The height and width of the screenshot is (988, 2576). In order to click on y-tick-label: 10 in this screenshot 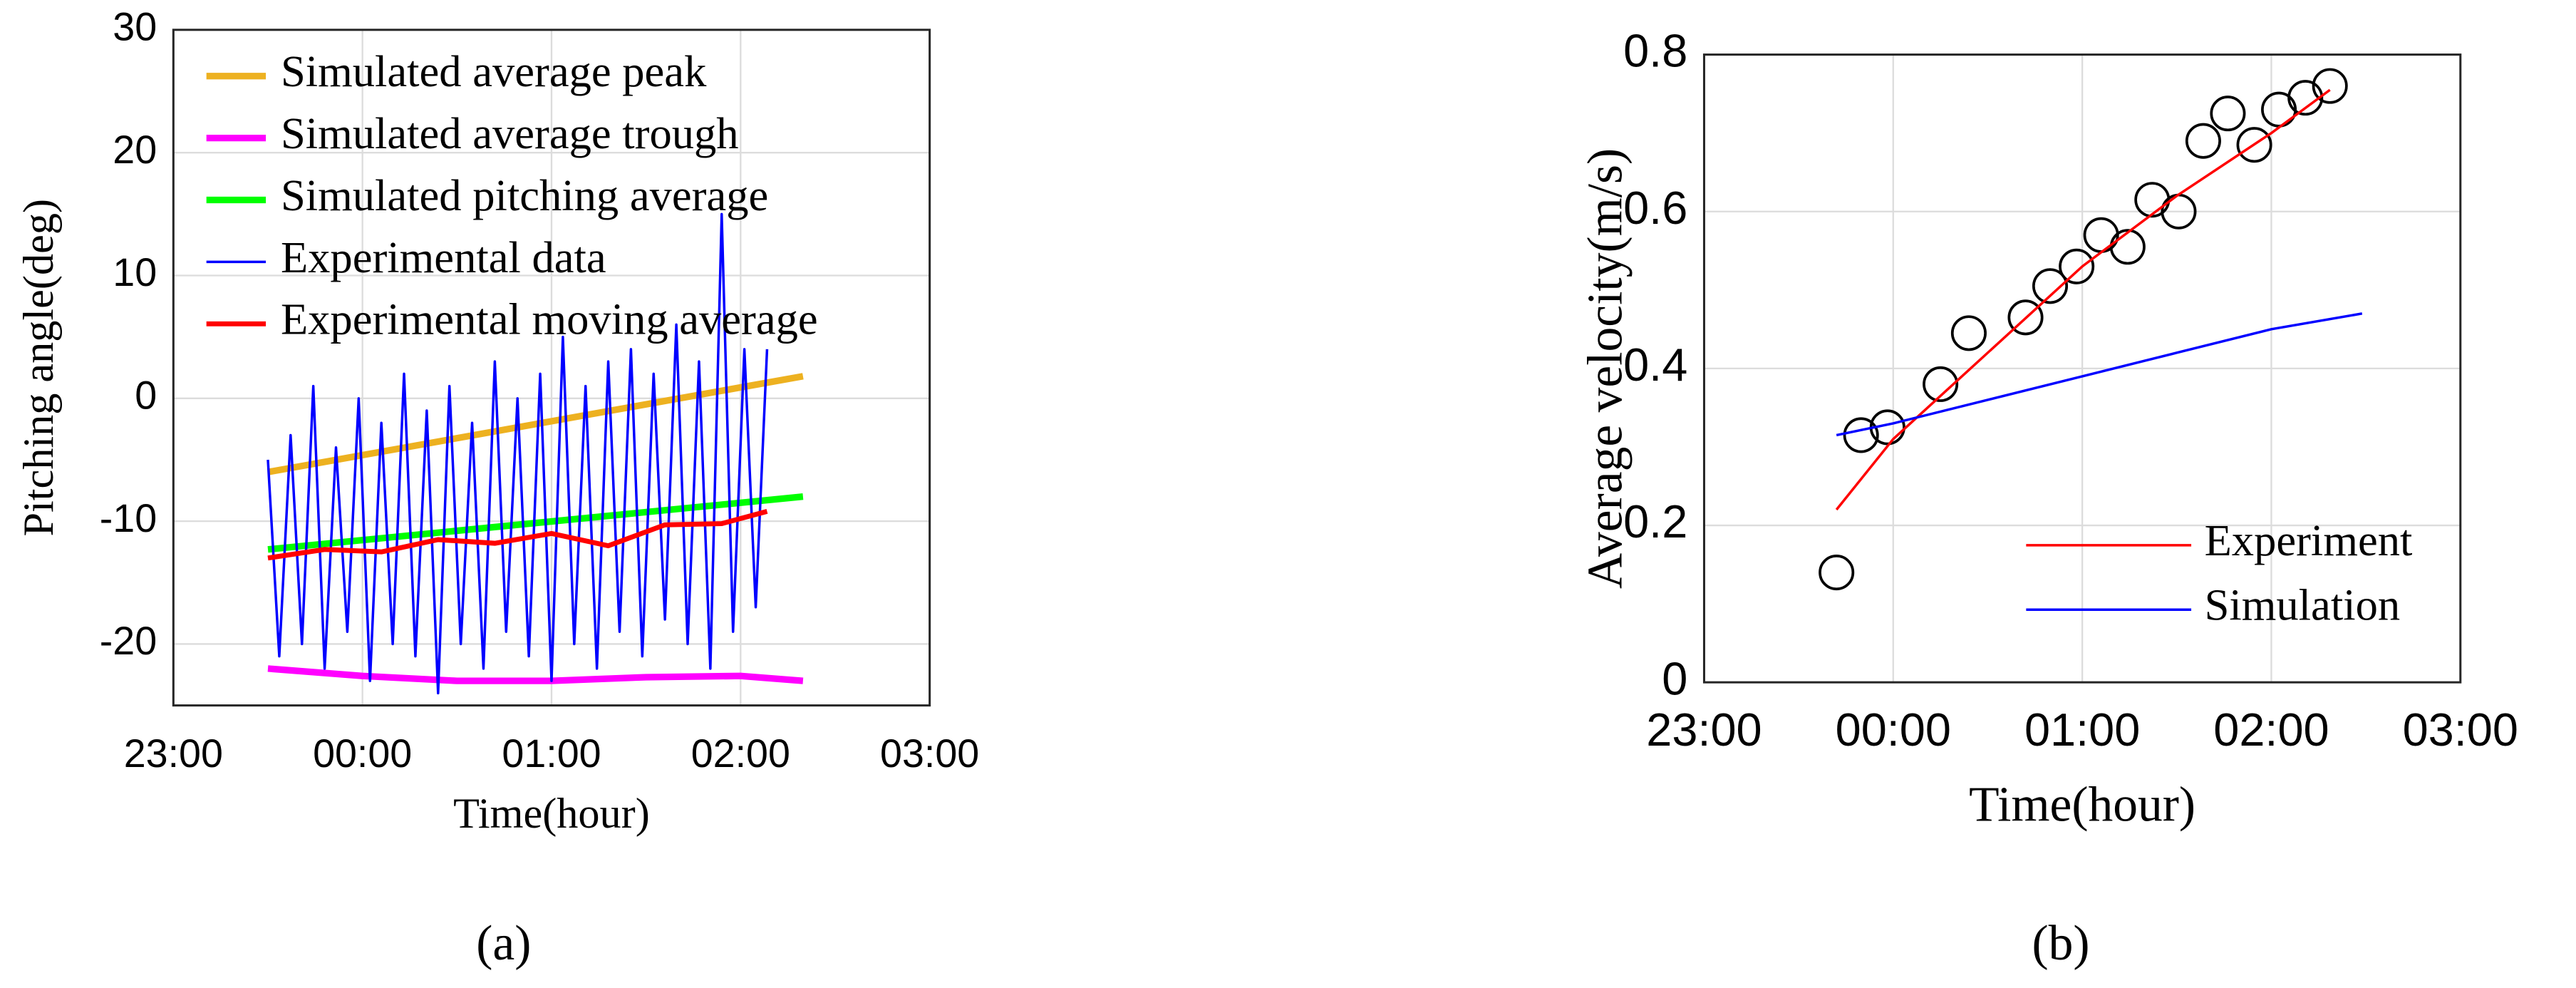, I will do `click(135, 272)`.